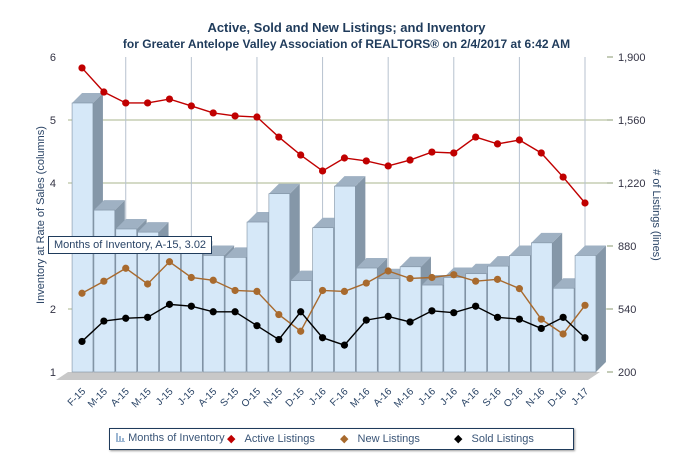 The height and width of the screenshot is (470, 693). I want to click on left-tick-label: 5, so click(53, 121).